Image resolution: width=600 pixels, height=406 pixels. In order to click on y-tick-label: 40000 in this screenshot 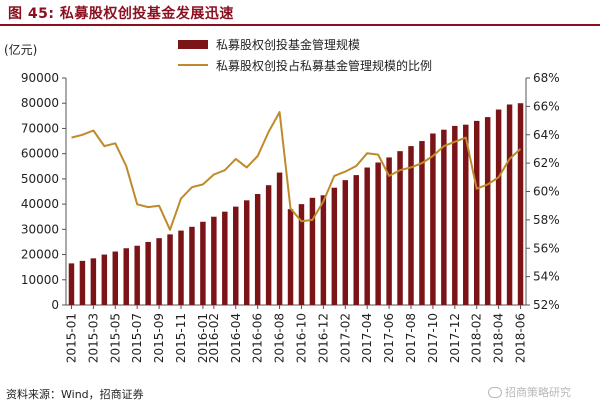, I will do `click(40, 204)`.